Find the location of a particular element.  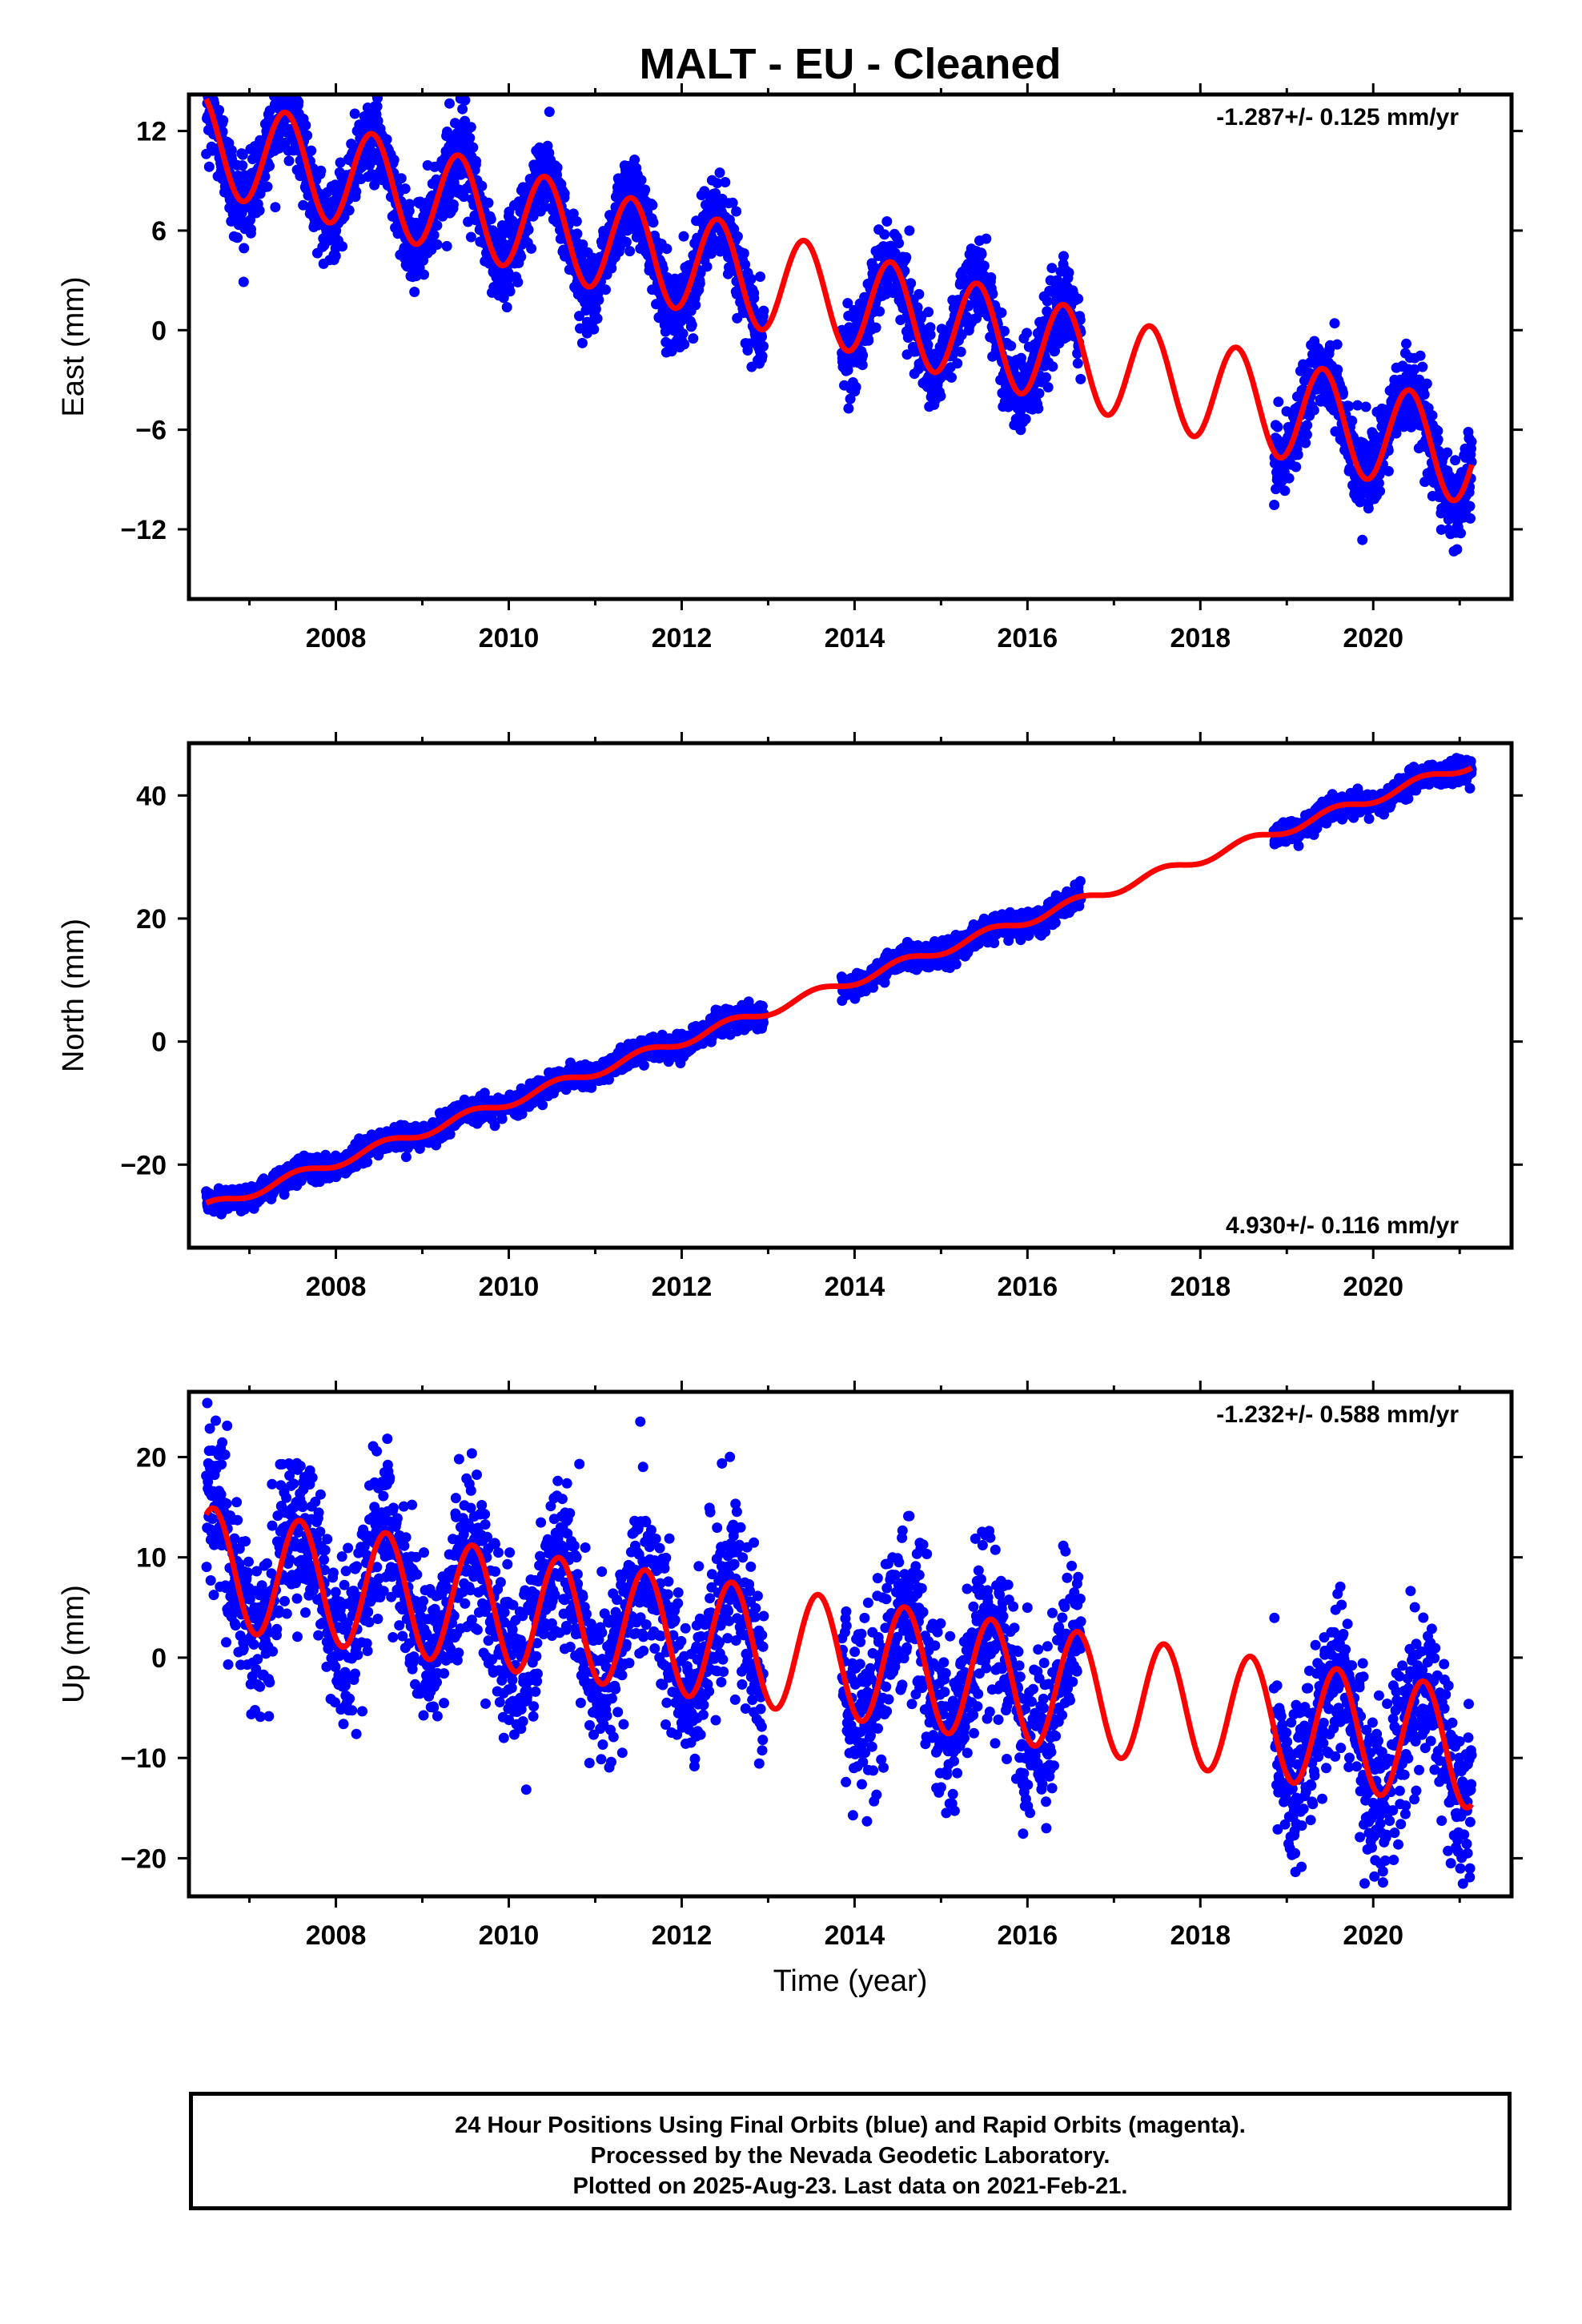

y-tick-label: 6 is located at coordinates (159, 232).